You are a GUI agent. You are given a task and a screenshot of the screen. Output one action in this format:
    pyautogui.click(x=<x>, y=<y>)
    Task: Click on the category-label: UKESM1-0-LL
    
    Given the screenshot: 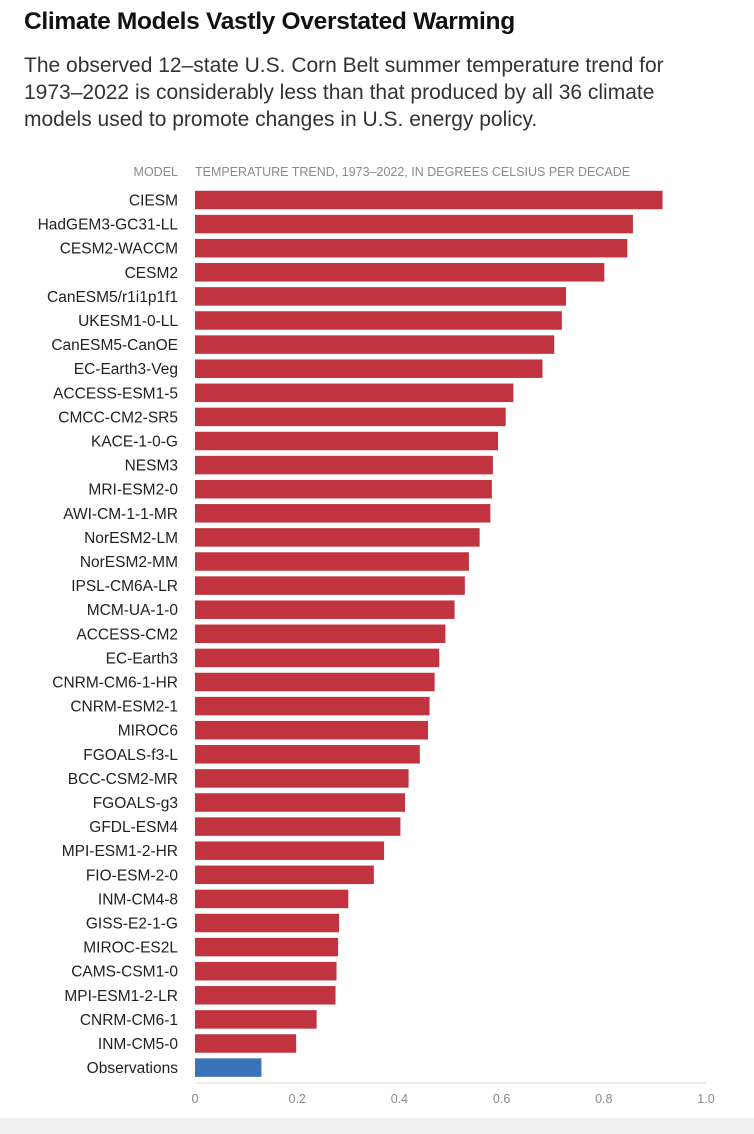 What is the action you would take?
    pyautogui.click(x=128, y=321)
    